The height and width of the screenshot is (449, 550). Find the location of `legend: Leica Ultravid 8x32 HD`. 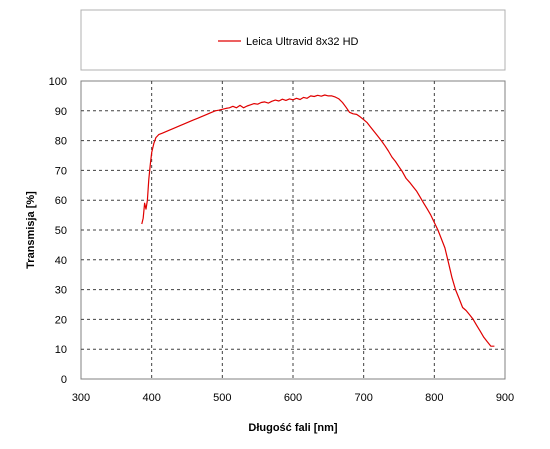

legend: Leica Ultravid 8x32 HD is located at coordinates (293, 40).